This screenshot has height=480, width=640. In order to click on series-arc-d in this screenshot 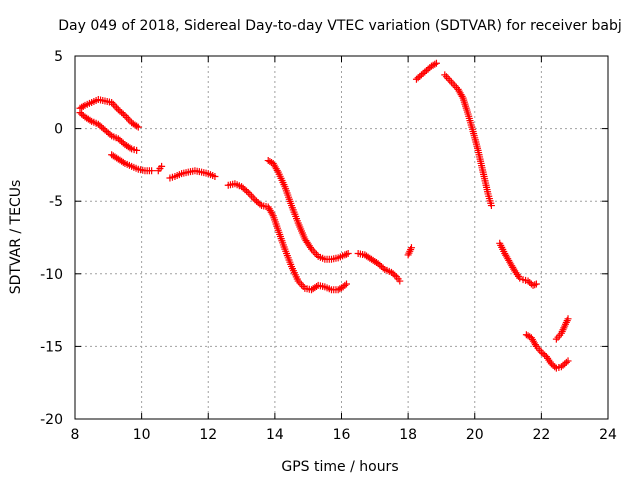, I will do `click(287, 237)`.